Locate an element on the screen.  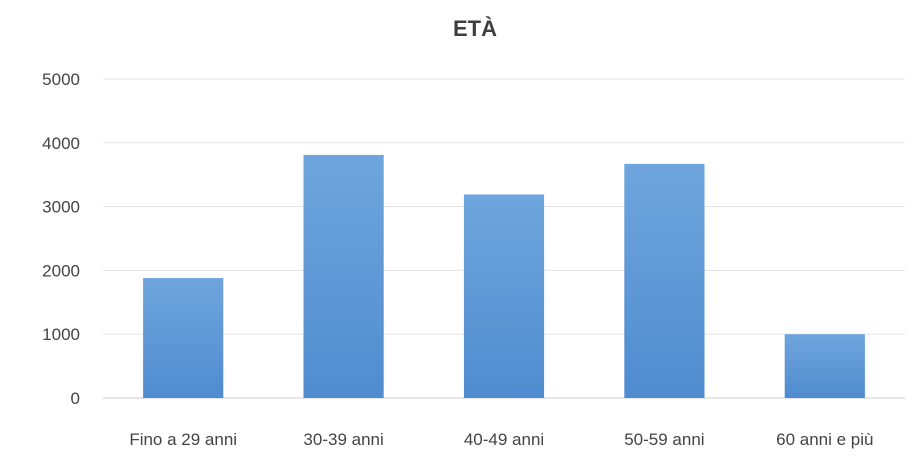
x-tick-label: 30-39 anni is located at coordinates (343, 439).